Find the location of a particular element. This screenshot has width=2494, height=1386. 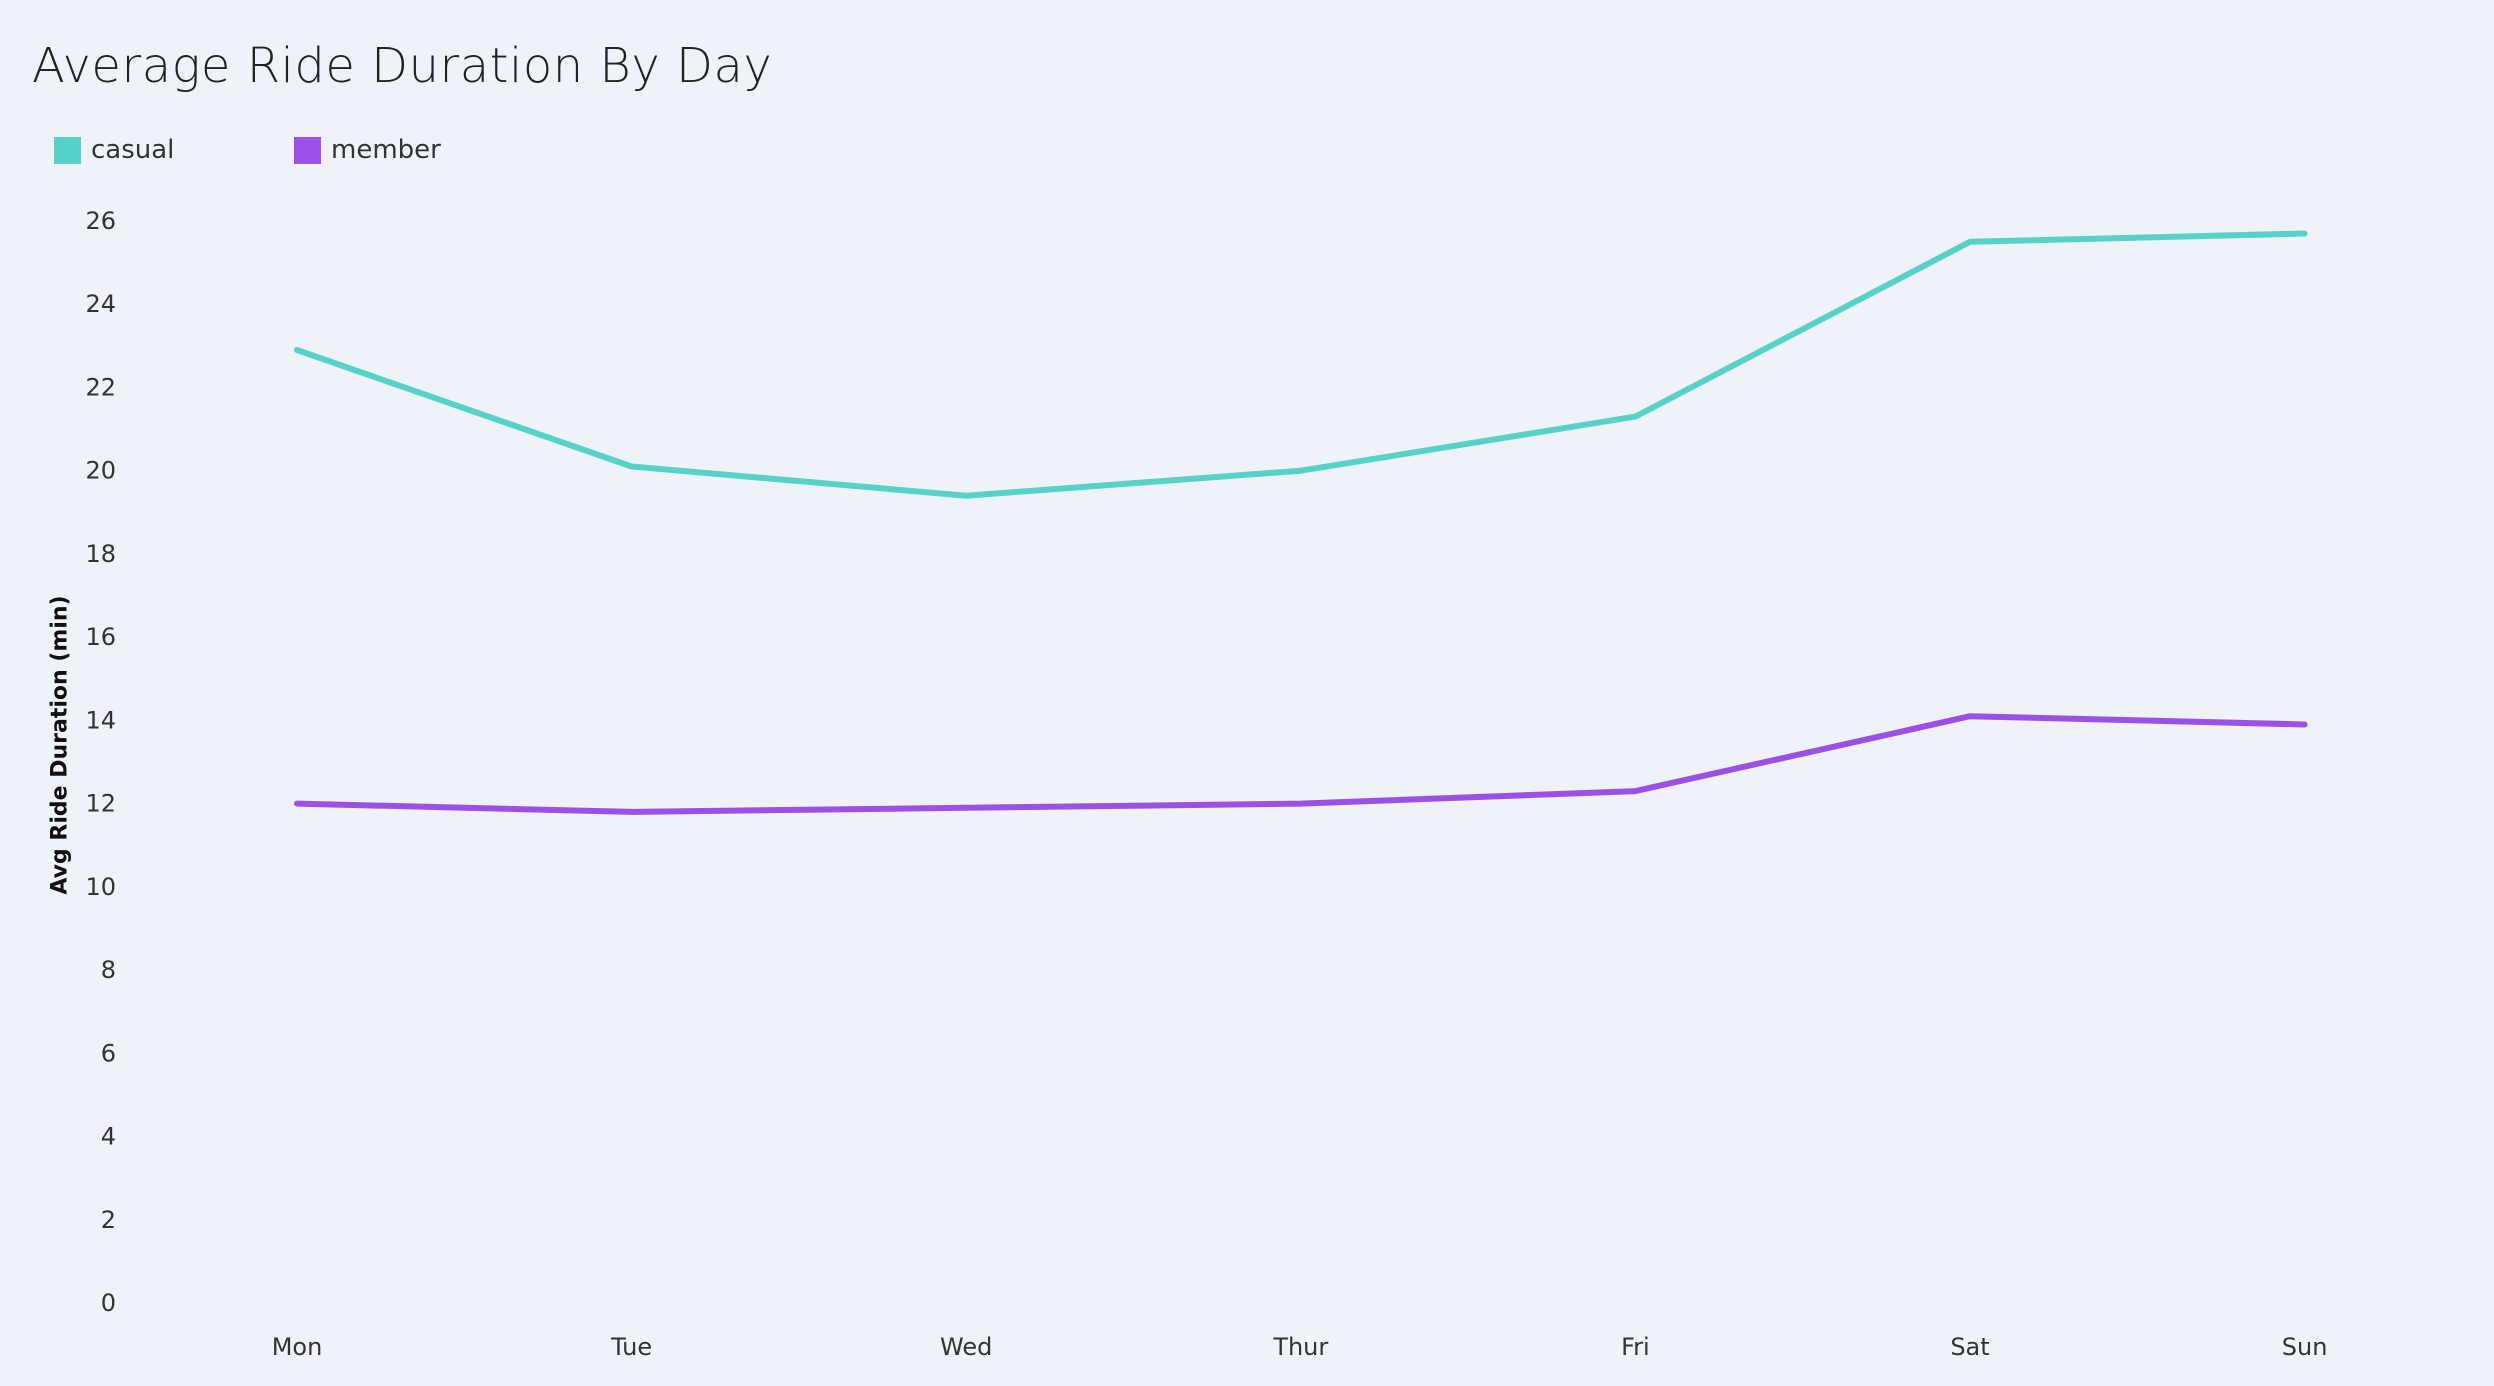

y-tick-label-3: 6 is located at coordinates (108, 1053).